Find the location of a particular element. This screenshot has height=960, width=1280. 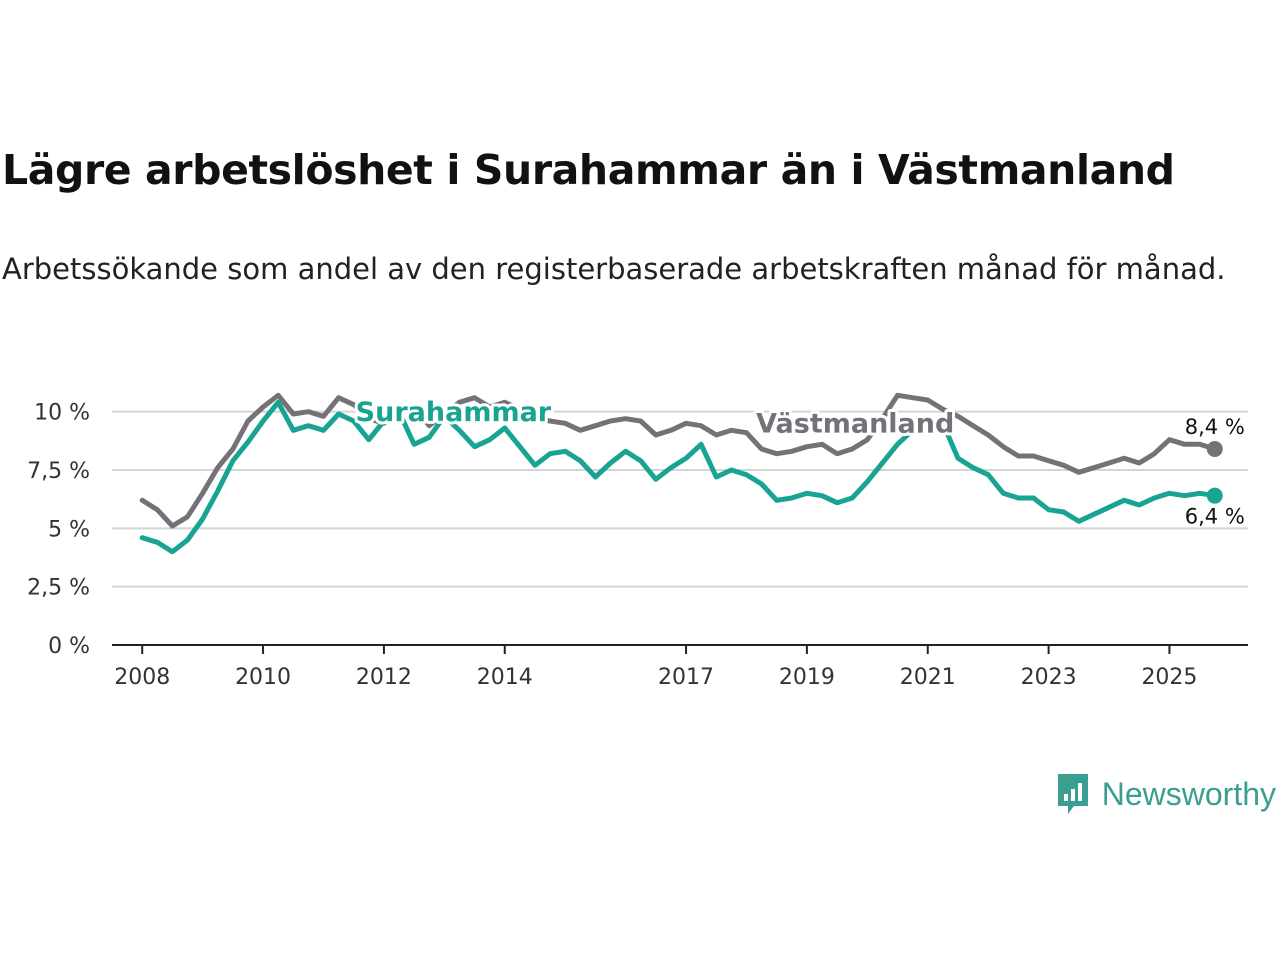

x-tick-label: 2014 is located at coordinates (505, 677).